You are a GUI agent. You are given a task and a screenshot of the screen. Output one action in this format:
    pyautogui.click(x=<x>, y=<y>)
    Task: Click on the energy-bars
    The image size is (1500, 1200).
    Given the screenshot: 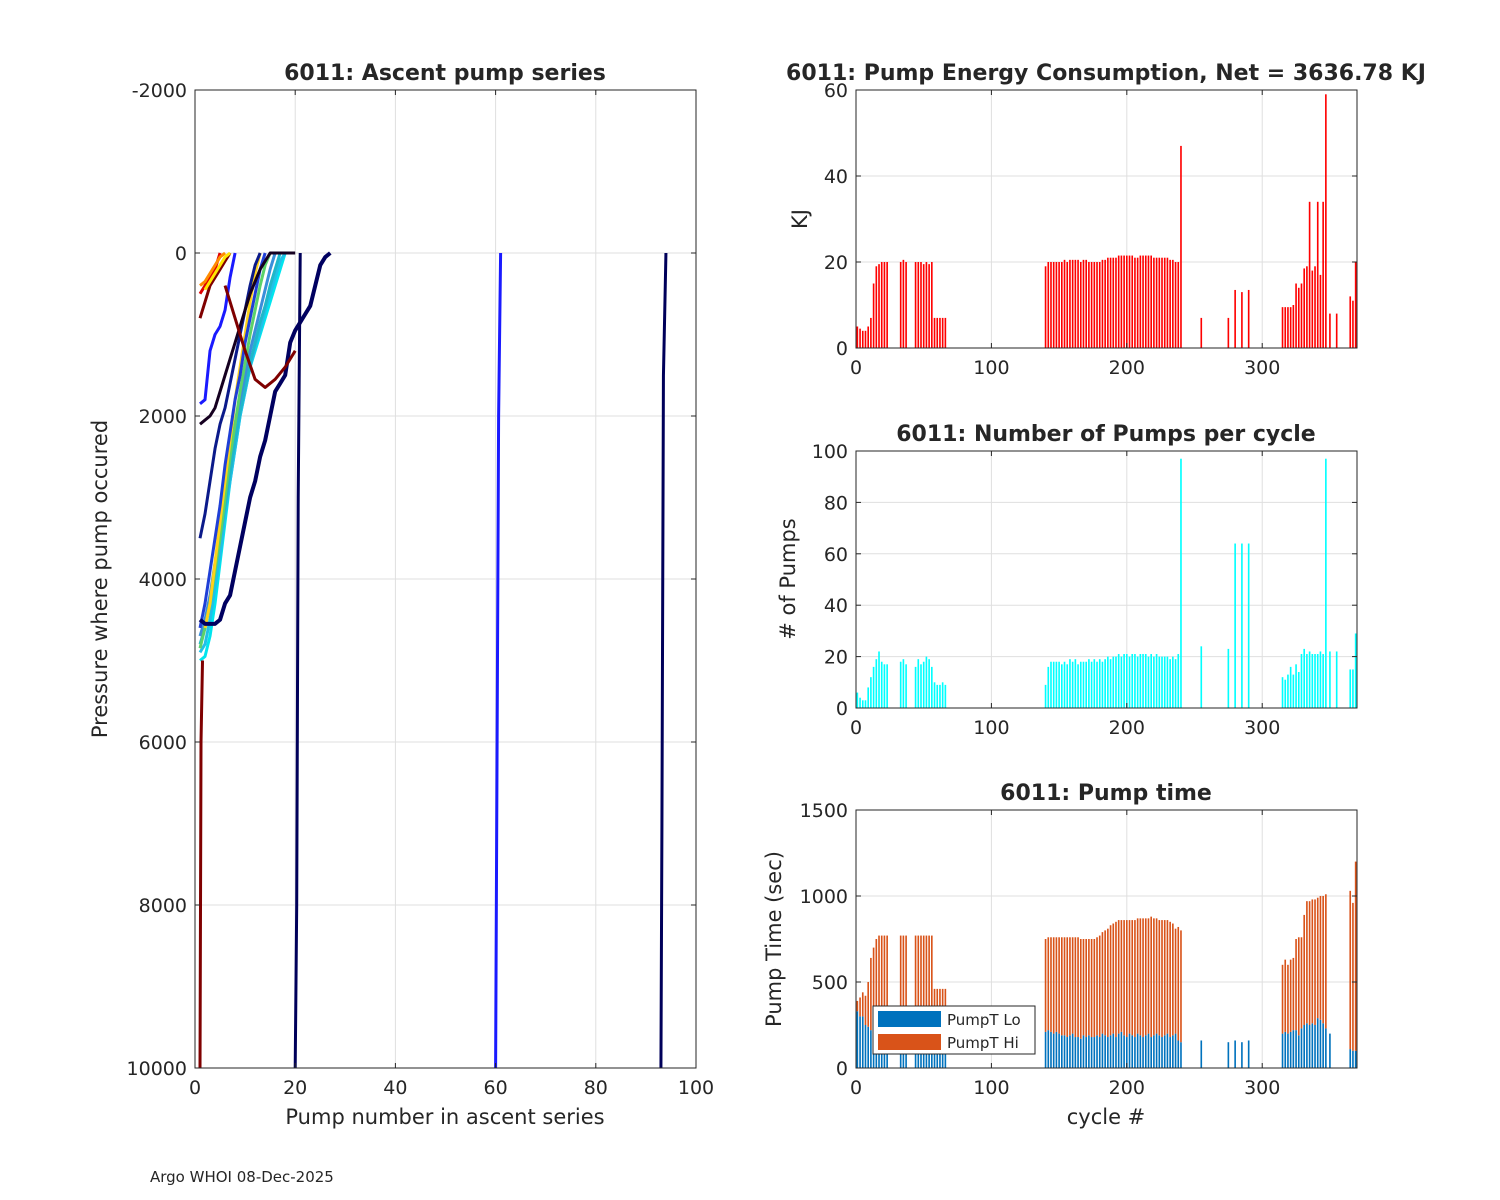 What is the action you would take?
    pyautogui.click(x=1106, y=221)
    